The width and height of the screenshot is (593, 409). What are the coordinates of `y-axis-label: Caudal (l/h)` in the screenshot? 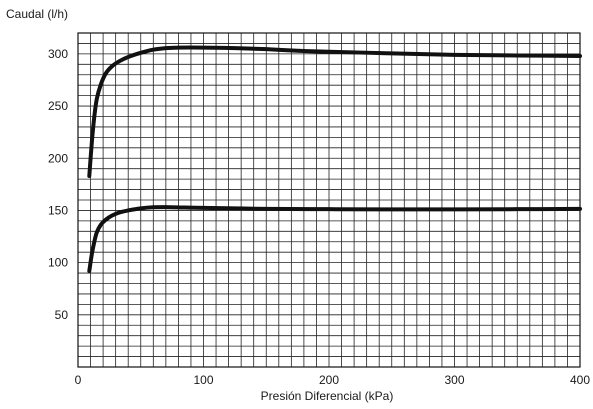 It's located at (37, 14).